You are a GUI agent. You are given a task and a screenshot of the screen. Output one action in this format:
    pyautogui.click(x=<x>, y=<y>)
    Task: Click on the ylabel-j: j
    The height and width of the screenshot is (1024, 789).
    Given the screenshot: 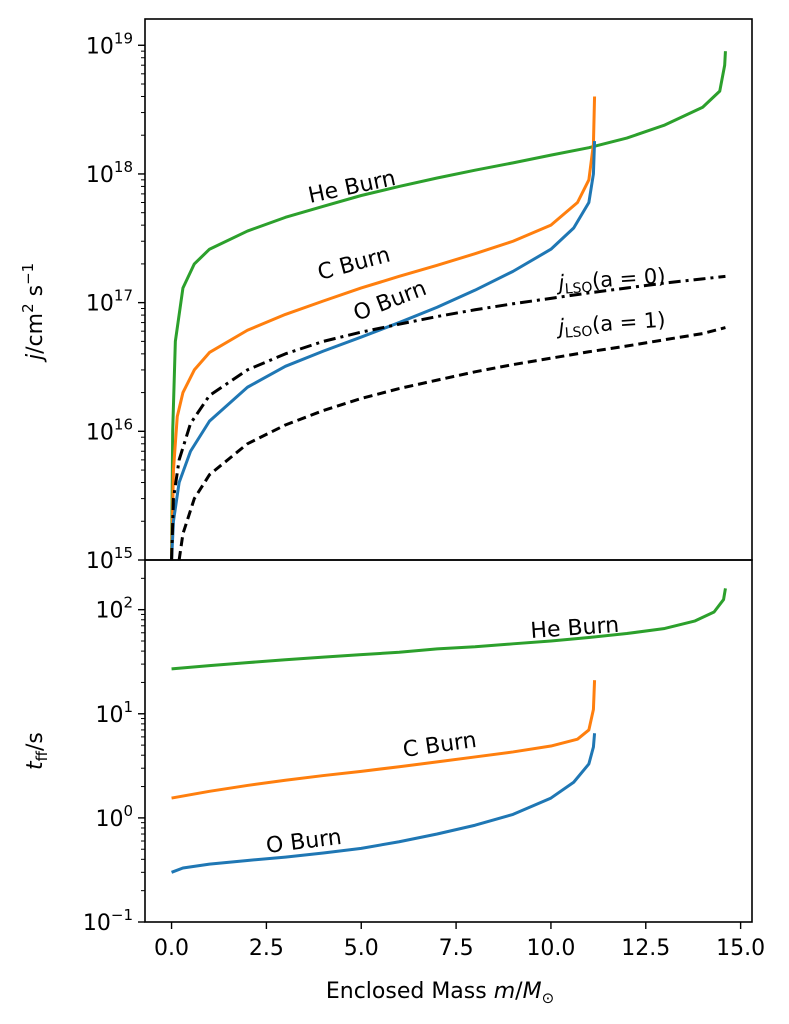 What is the action you would take?
    pyautogui.click(x=35, y=358)
    